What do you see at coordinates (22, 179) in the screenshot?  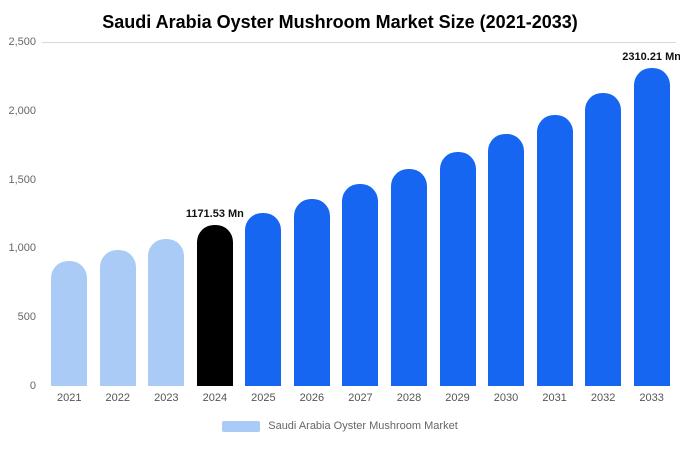 I see `y-axis-tick-label: 1,500` at bounding box center [22, 179].